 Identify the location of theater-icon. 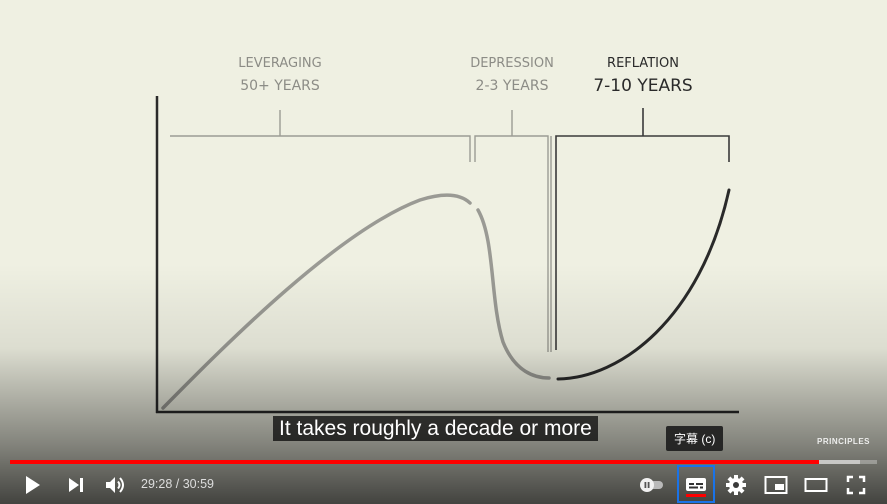
(816, 485).